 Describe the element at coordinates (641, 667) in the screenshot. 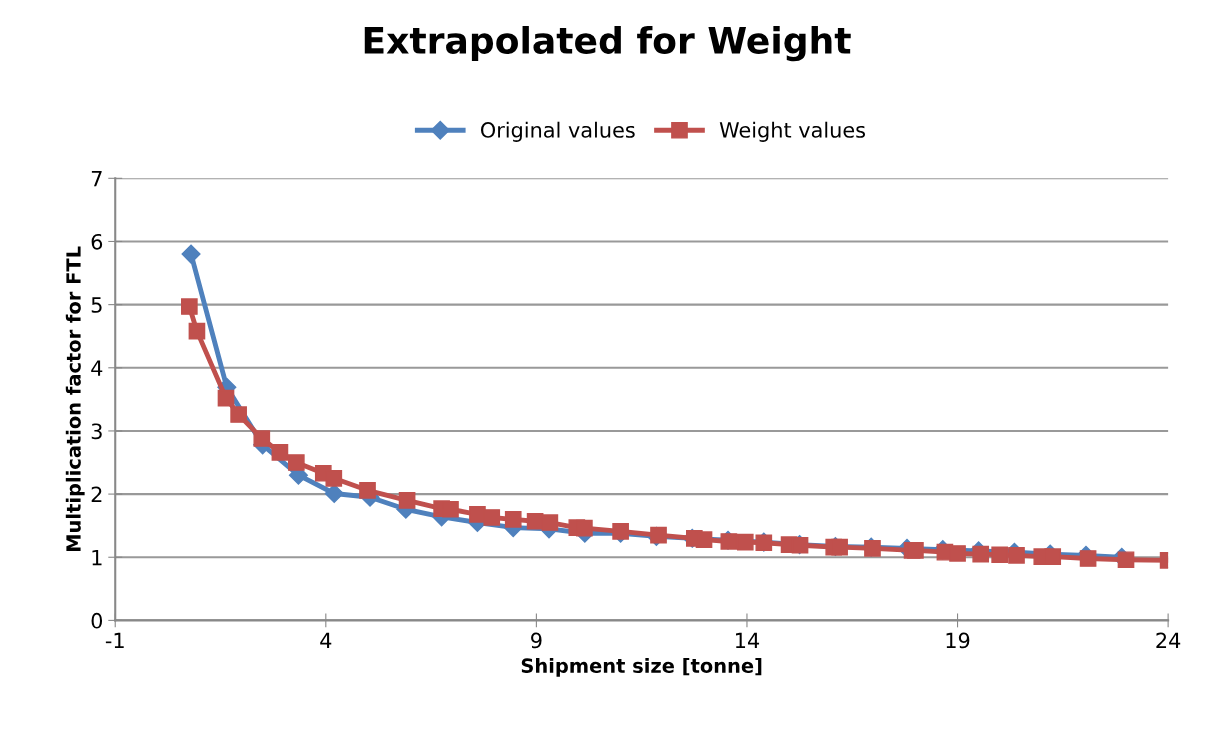

I see `x-axis-title: Shipment size [tonne]` at that location.